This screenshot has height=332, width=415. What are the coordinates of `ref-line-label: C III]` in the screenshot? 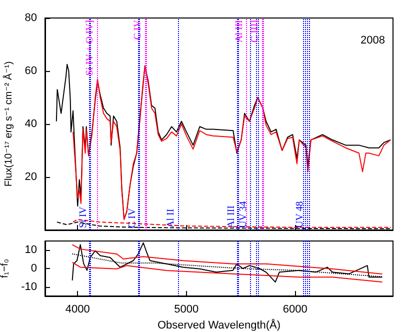 It's located at (254, 31).